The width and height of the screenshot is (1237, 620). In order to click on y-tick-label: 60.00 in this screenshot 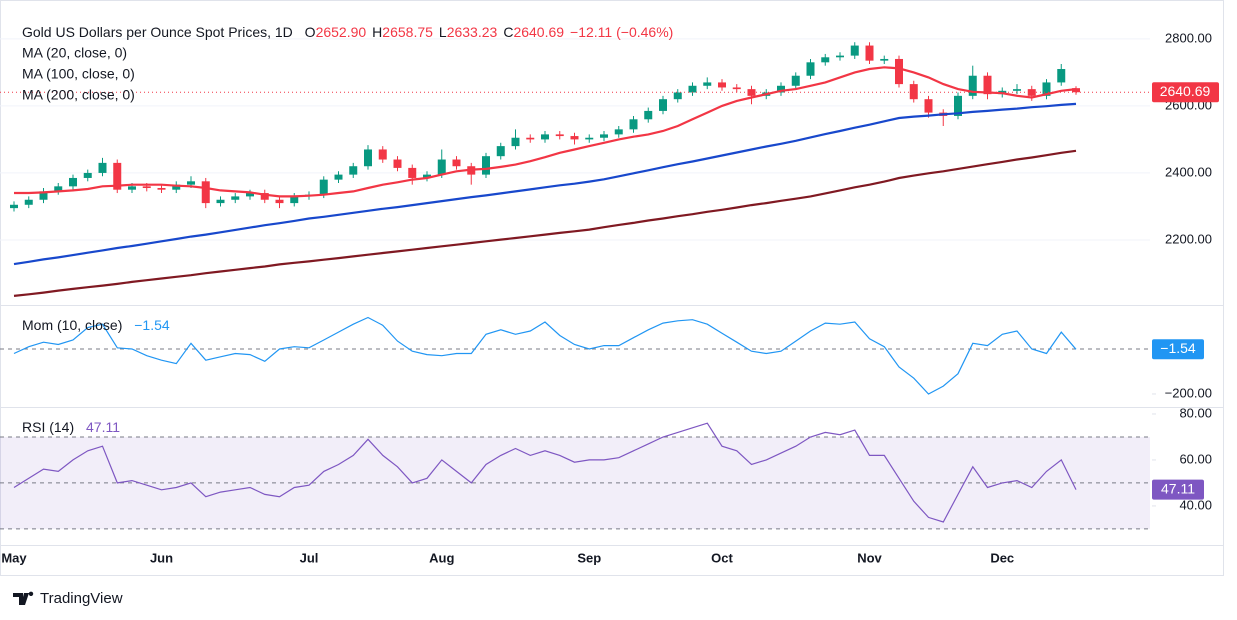, I will do `click(1195, 458)`.